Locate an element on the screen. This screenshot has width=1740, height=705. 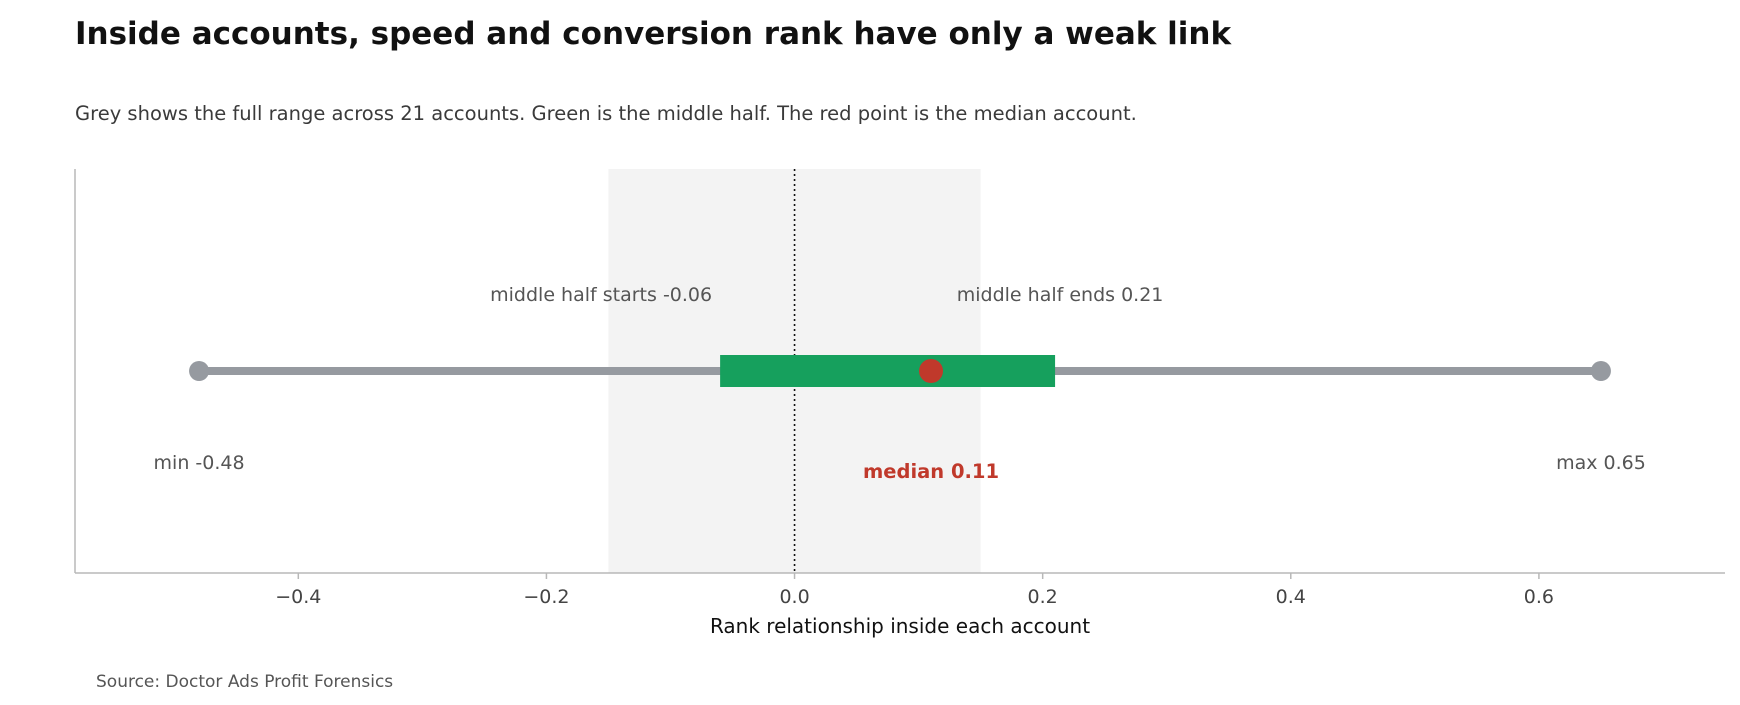
q1-annotation: middle half starts -0.06 is located at coordinates (601, 295).